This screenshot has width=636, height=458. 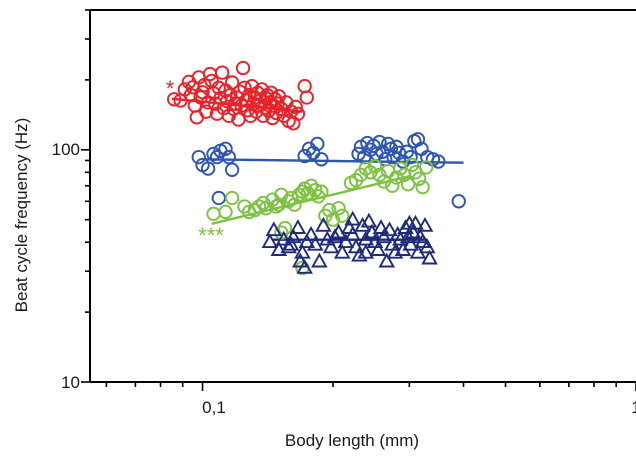 I want to click on x-axis-label: Body length (mm), so click(x=352, y=440).